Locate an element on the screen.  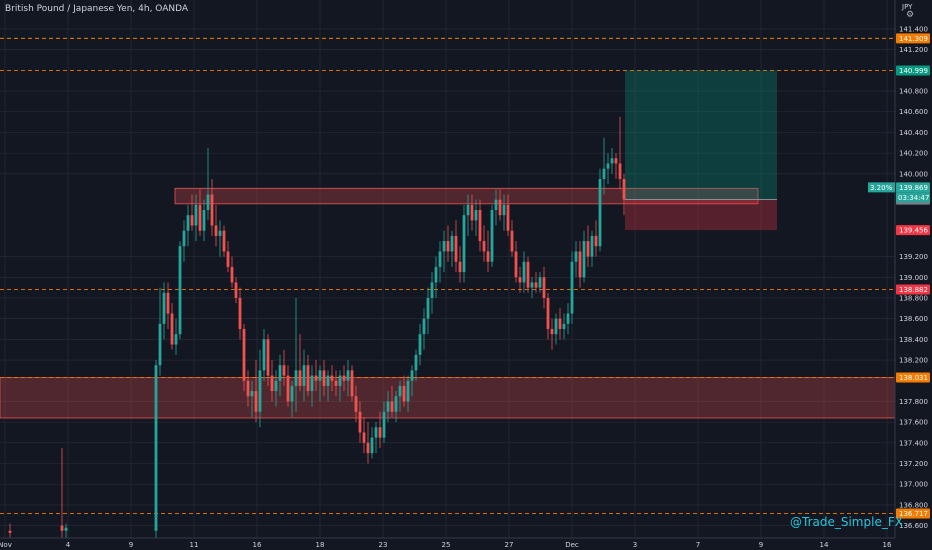
y-tick-label: 136.600 is located at coordinates (913, 526).